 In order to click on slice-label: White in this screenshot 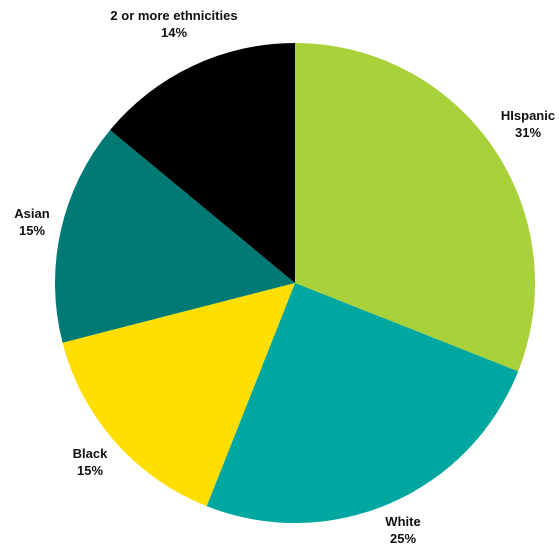, I will do `click(402, 521)`.